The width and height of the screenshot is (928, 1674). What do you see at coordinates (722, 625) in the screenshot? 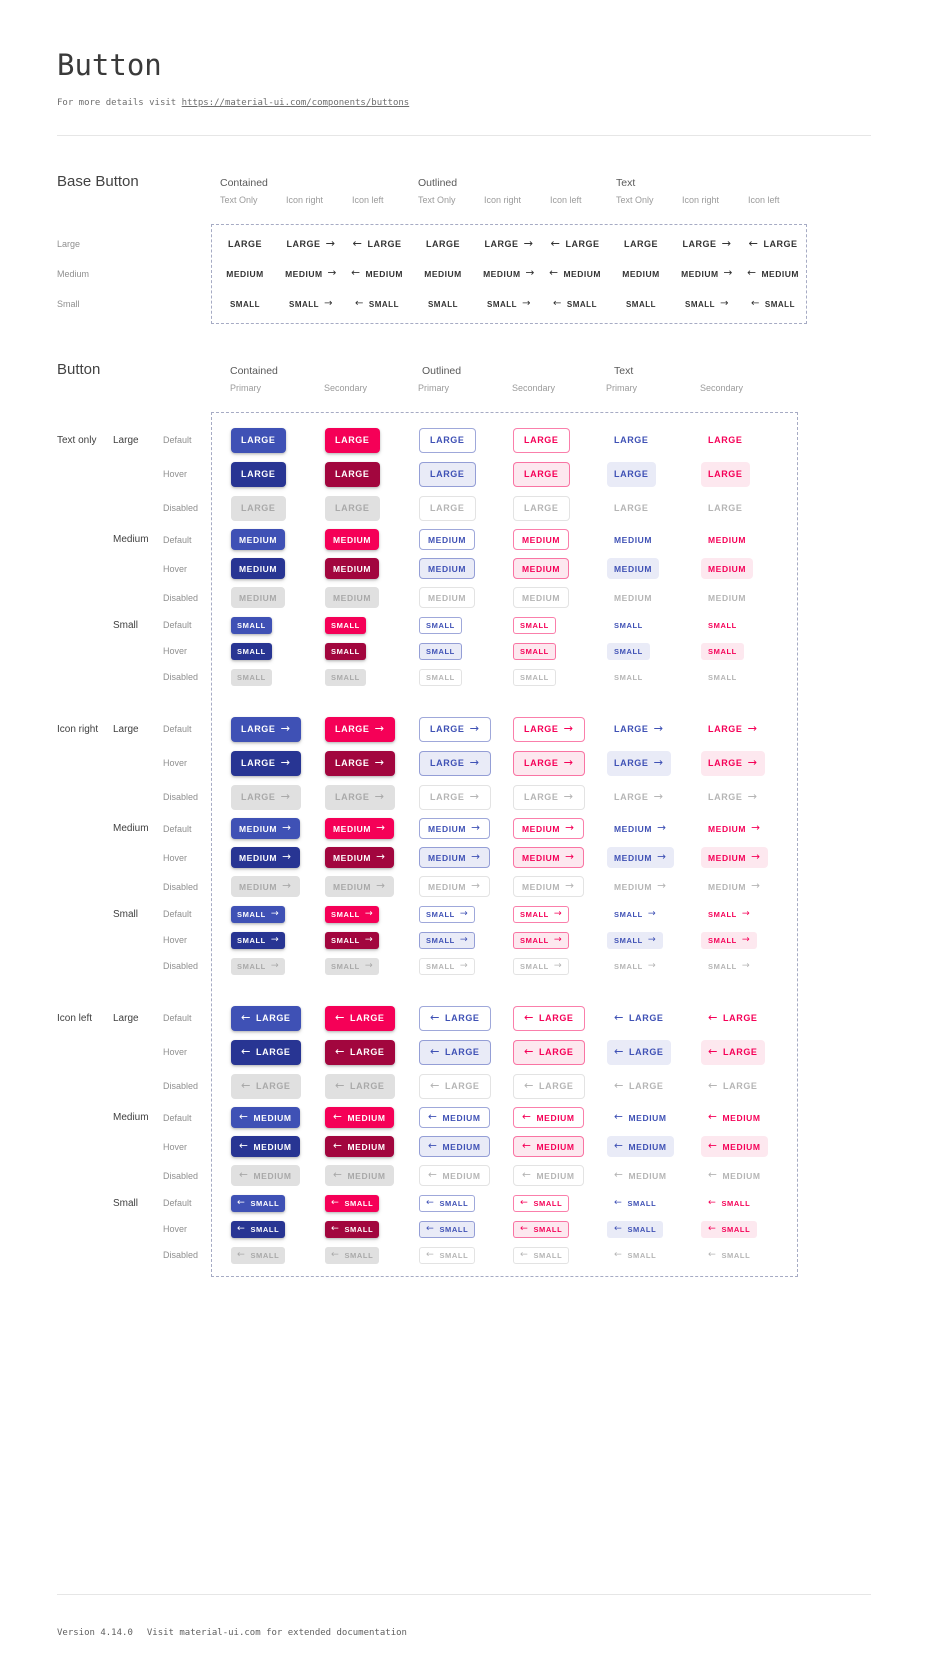
I see `btn-text-secondary-small-default-text-only: SMALL` at bounding box center [722, 625].